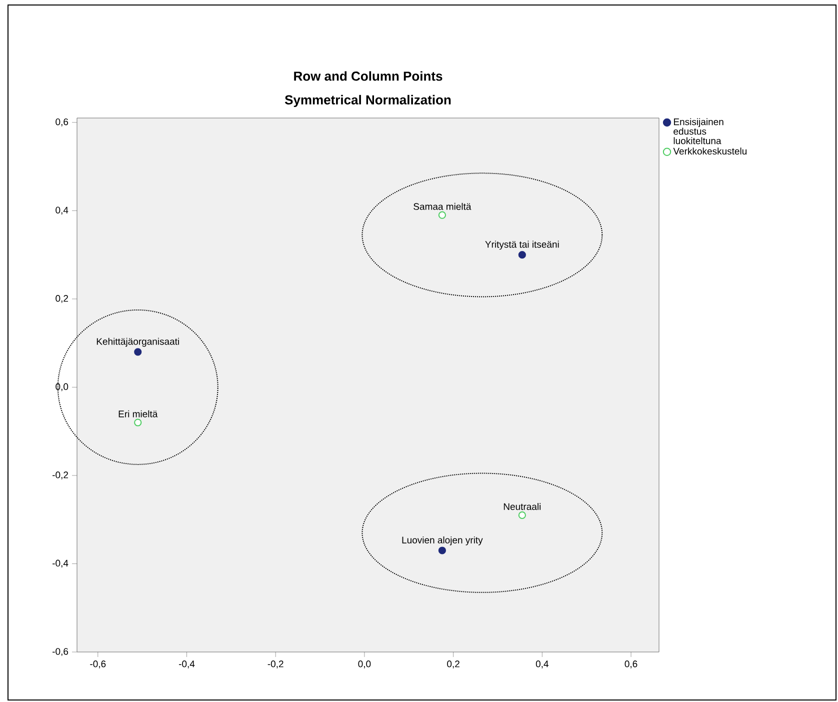  What do you see at coordinates (62, 299) in the screenshot?
I see `y-tick-label: 0,2` at bounding box center [62, 299].